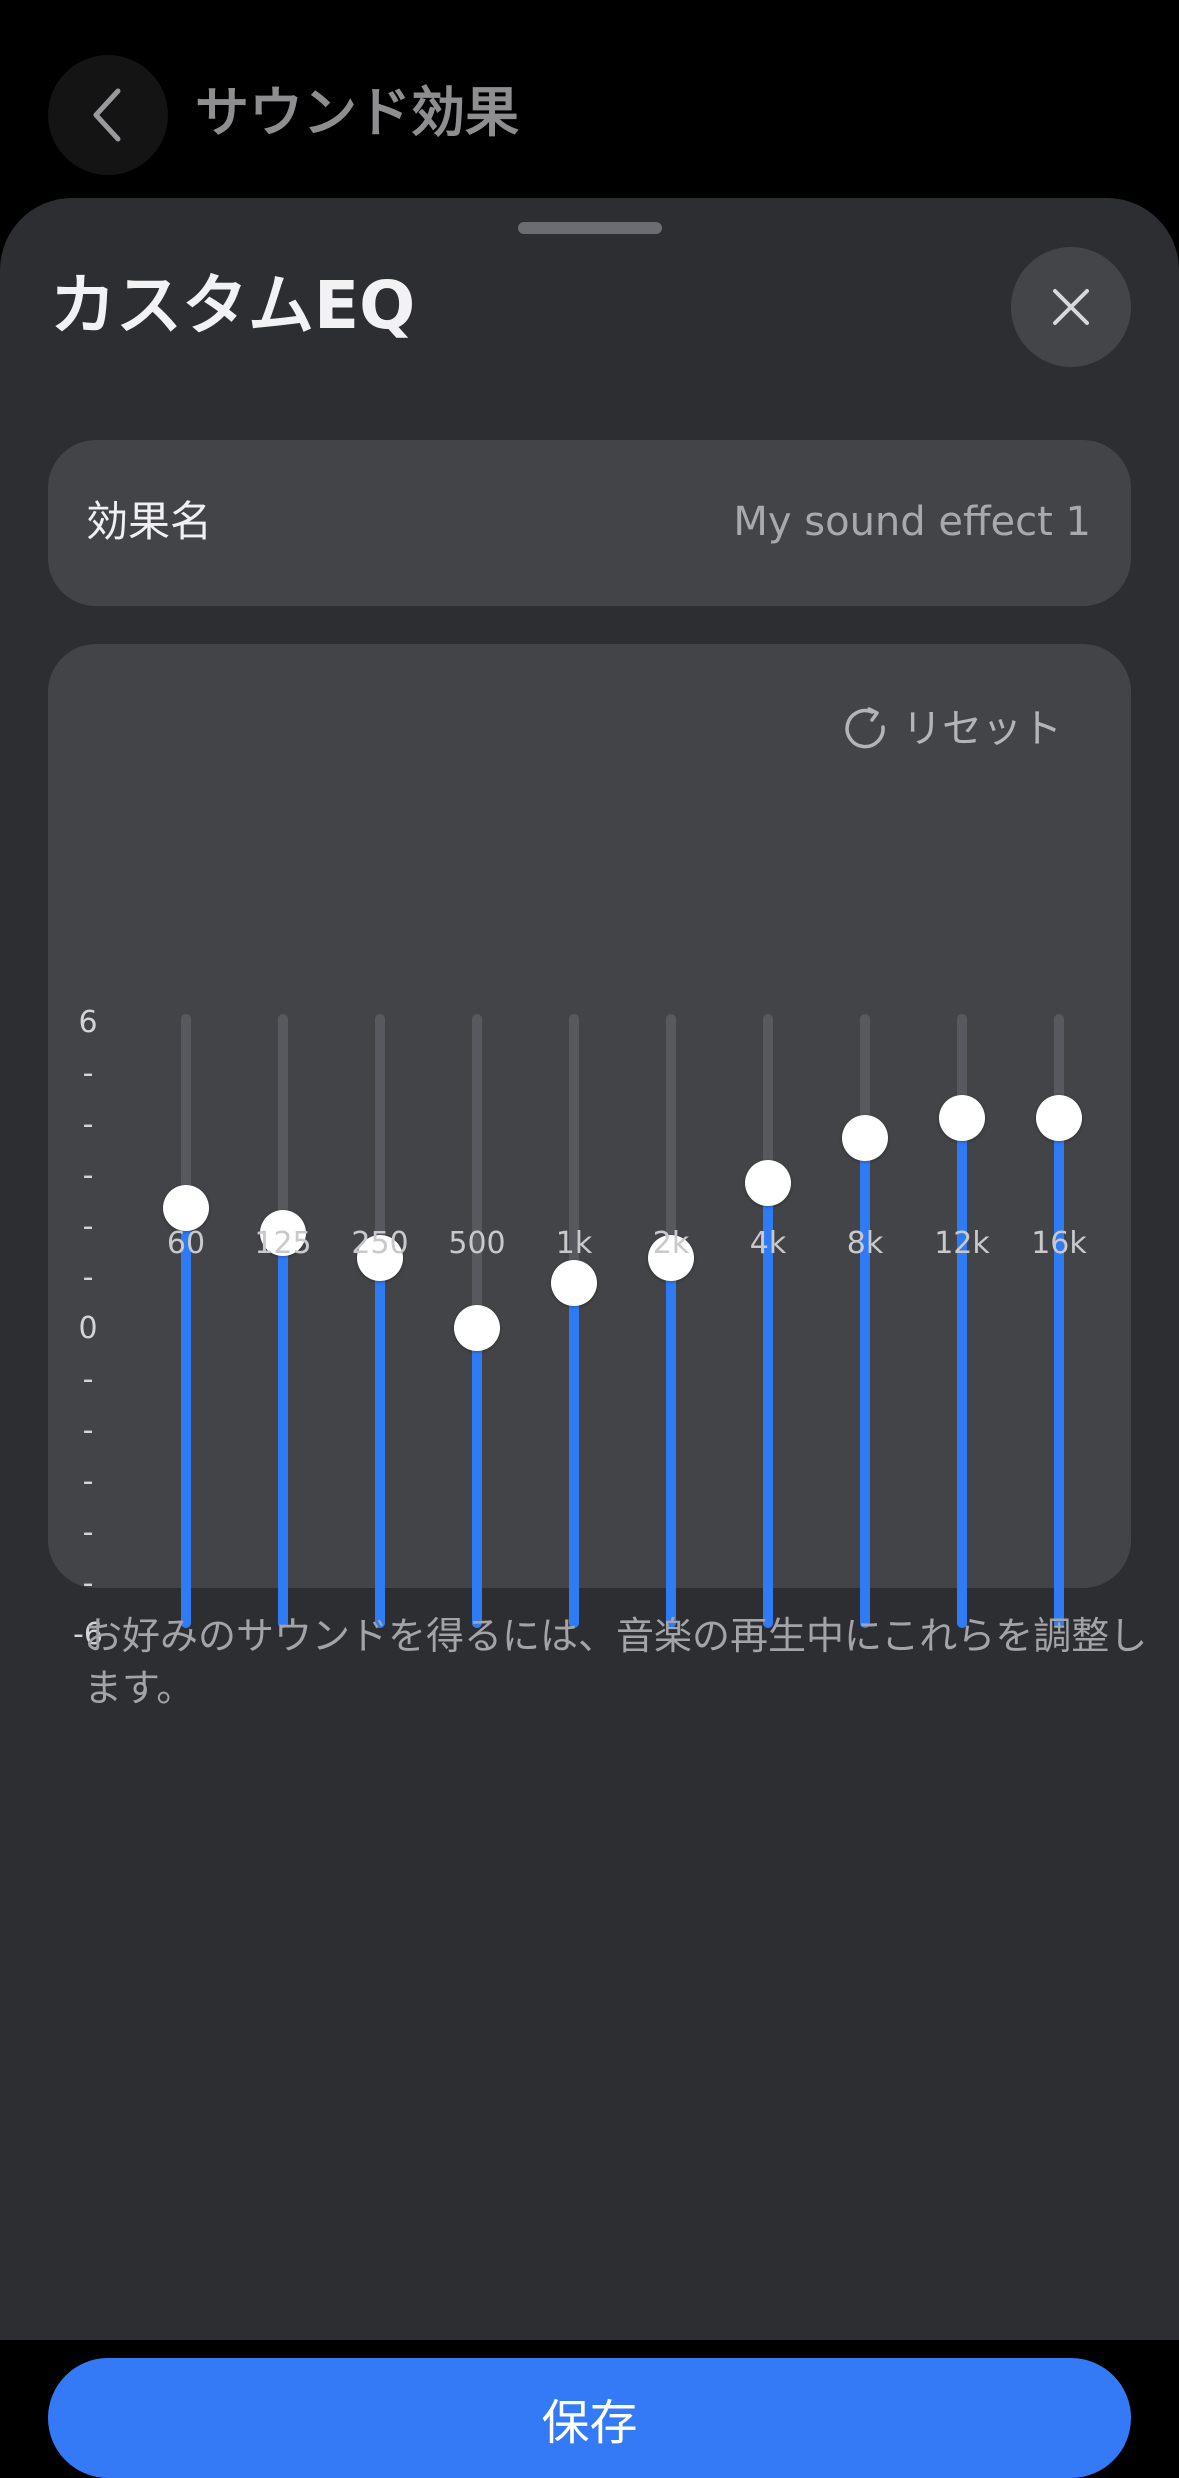 The image size is (1179, 2478). Describe the element at coordinates (589, 523) in the screenshot. I see `effect-name-row: 効果名 My sound effect 1` at that location.